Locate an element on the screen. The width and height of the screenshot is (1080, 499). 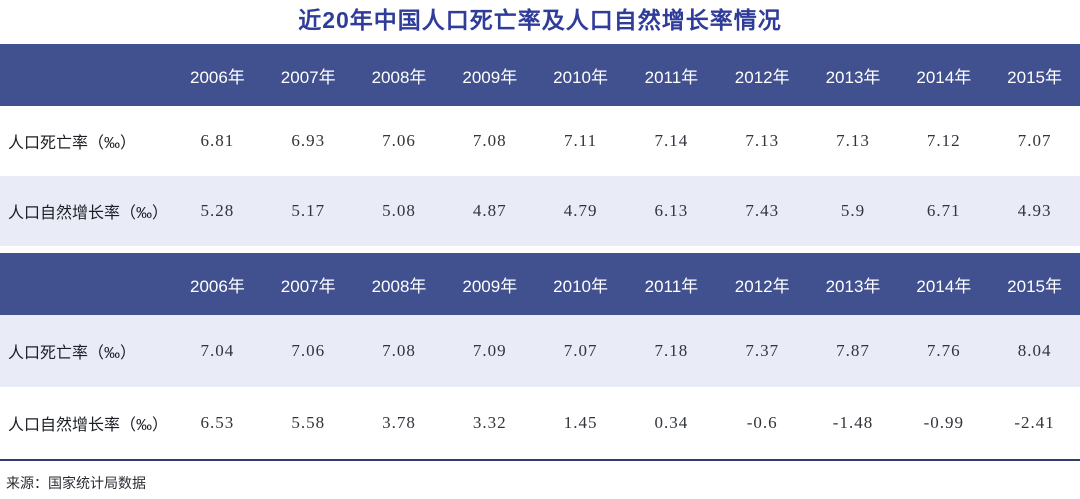
value-cell: 5.17 is located at coordinates (308, 210).